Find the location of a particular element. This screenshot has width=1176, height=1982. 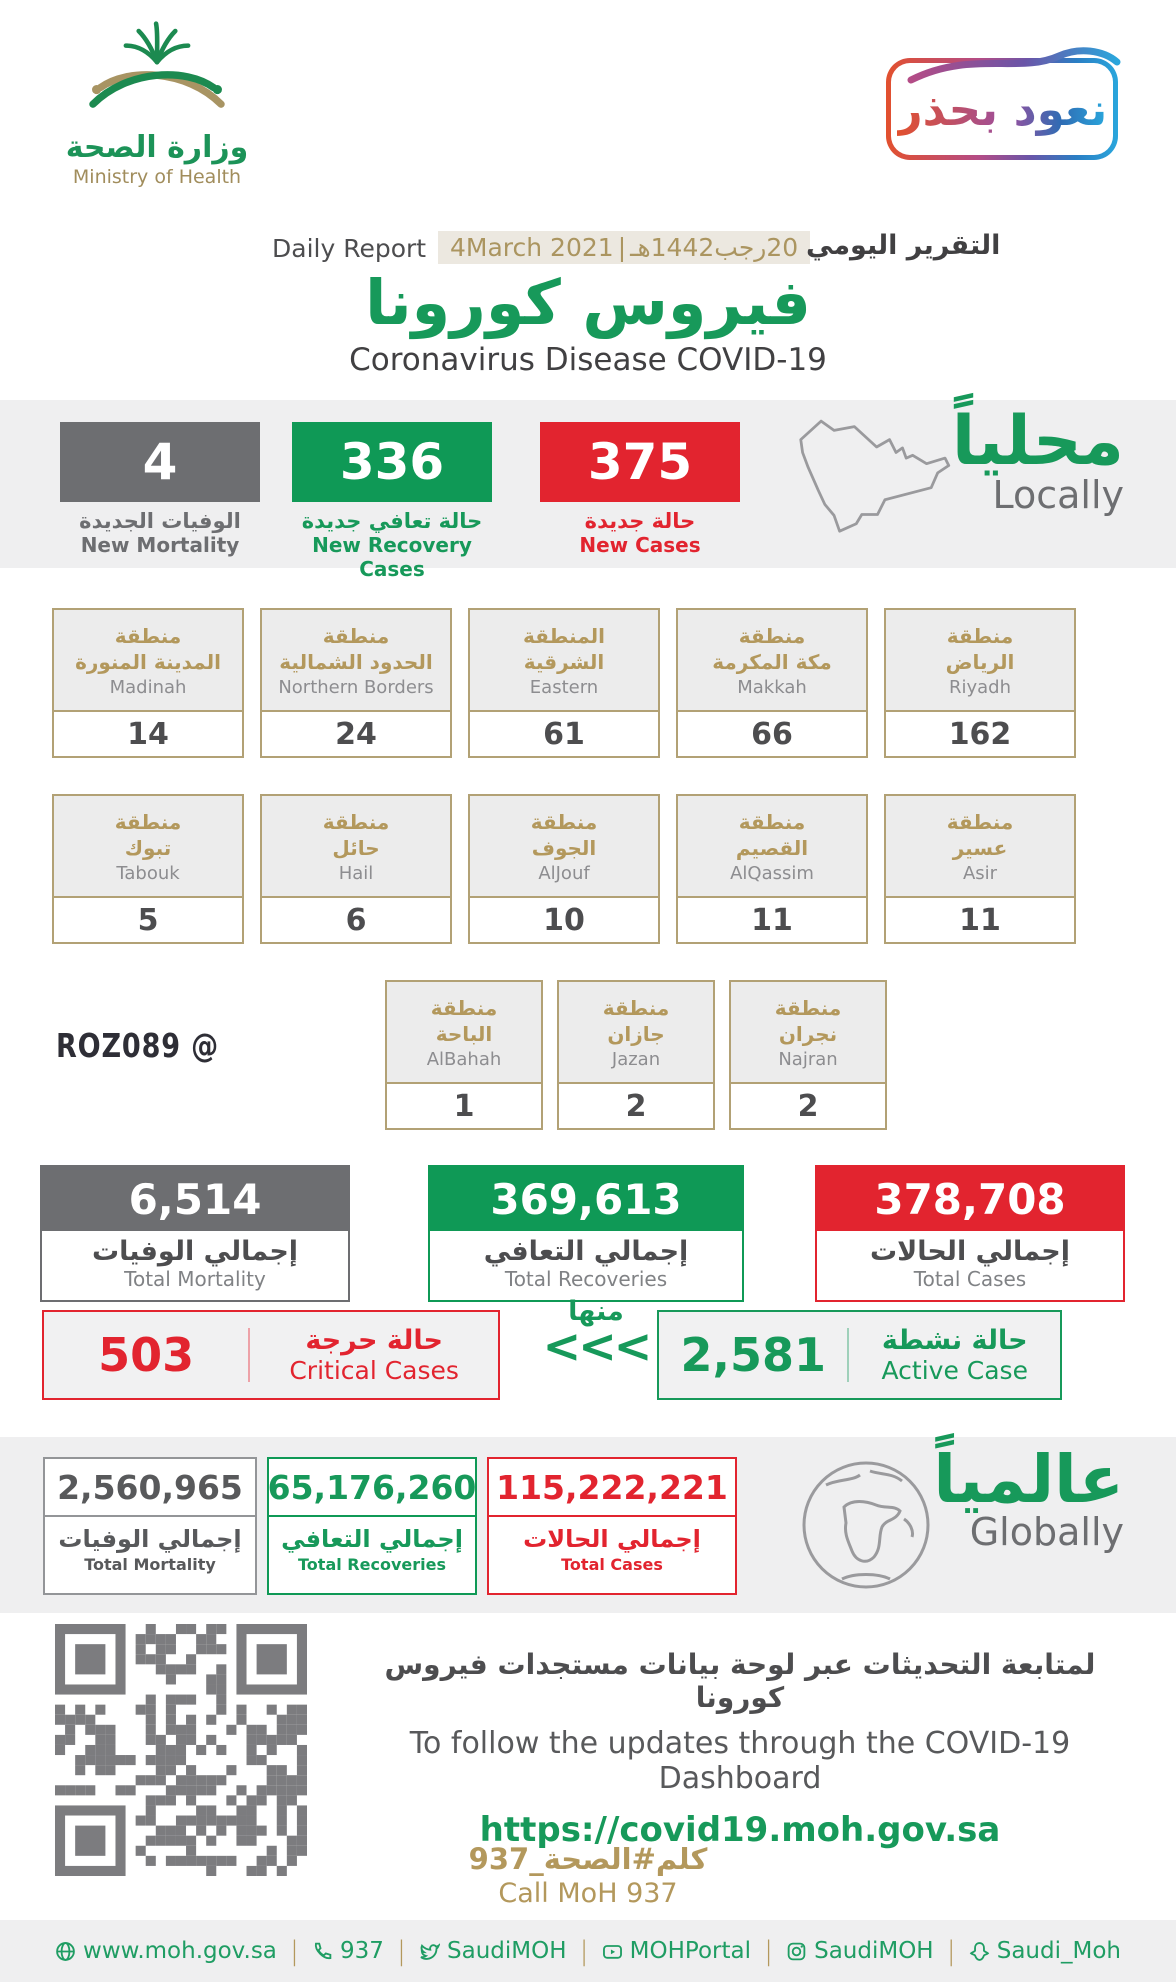

region-name-en: Makkah is located at coordinates (772, 687).